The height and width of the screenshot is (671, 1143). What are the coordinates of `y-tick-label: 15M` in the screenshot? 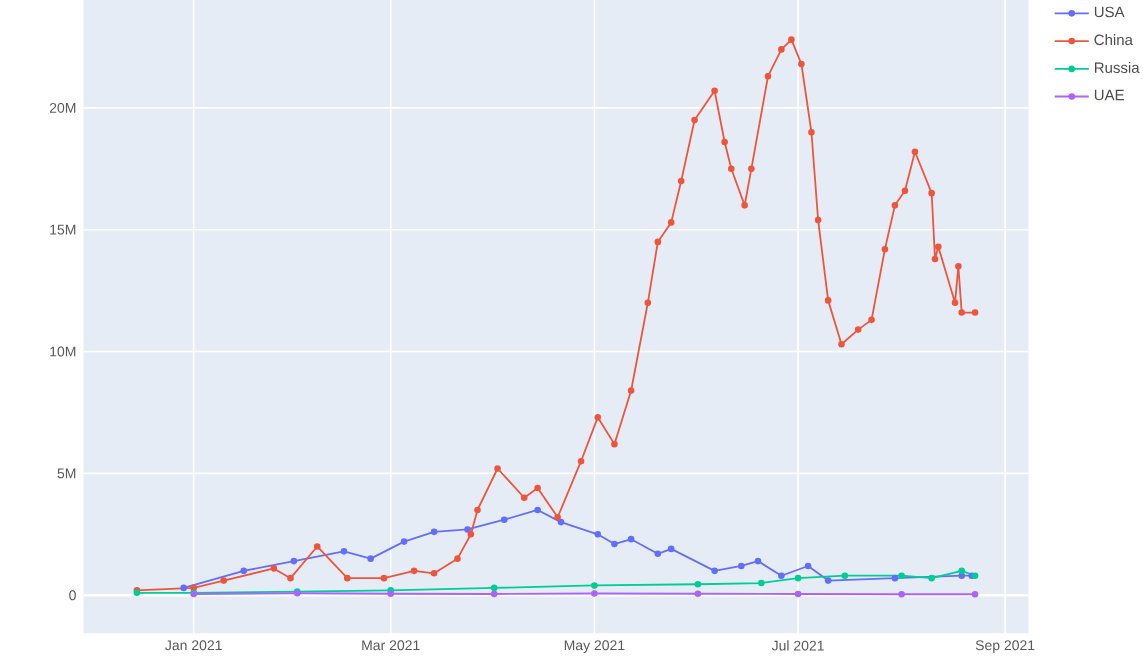 It's located at (63, 229).